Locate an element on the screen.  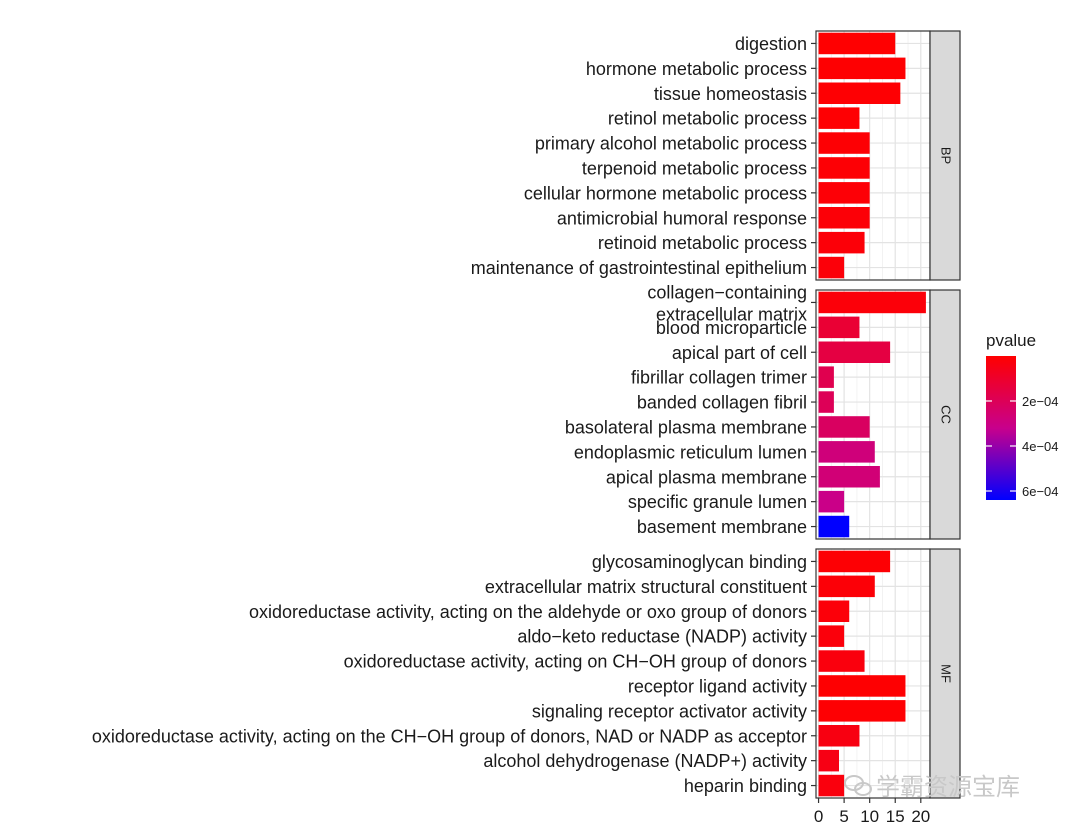
category-label: cellular hormone metabolic process is located at coordinates (665, 193).